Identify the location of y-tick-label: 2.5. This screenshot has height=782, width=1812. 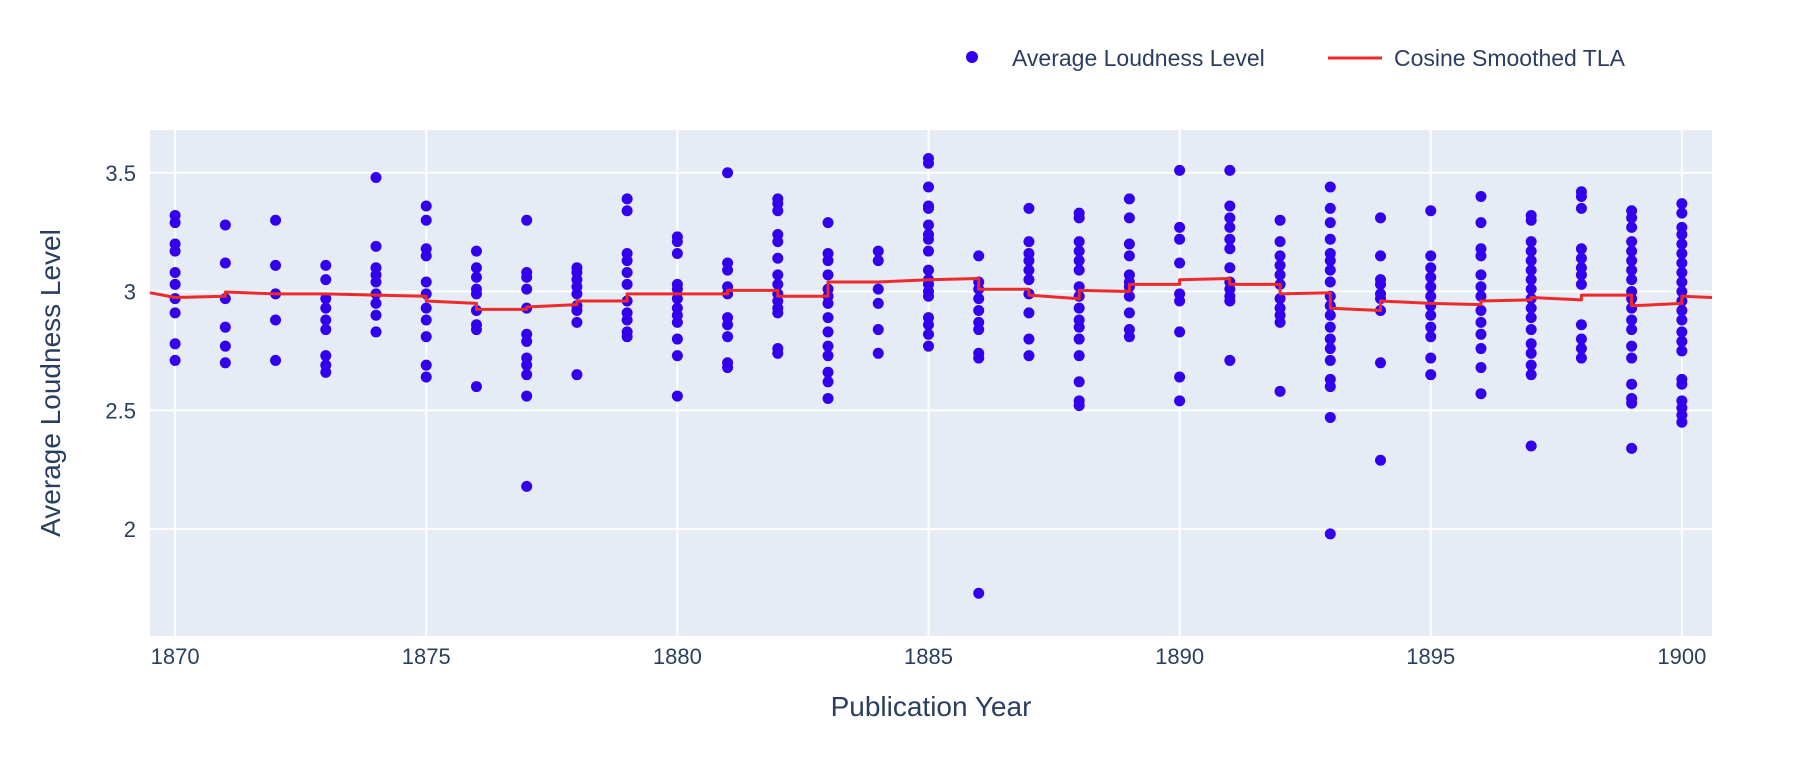
(120, 410).